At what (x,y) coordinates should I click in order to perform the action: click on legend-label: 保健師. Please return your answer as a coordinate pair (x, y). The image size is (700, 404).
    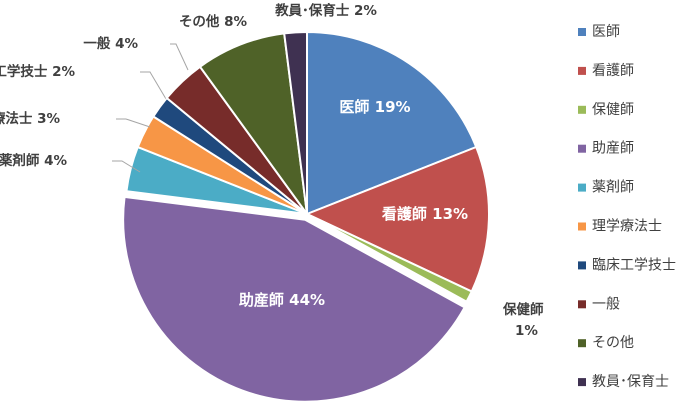
    Looking at the image, I should click on (613, 110).